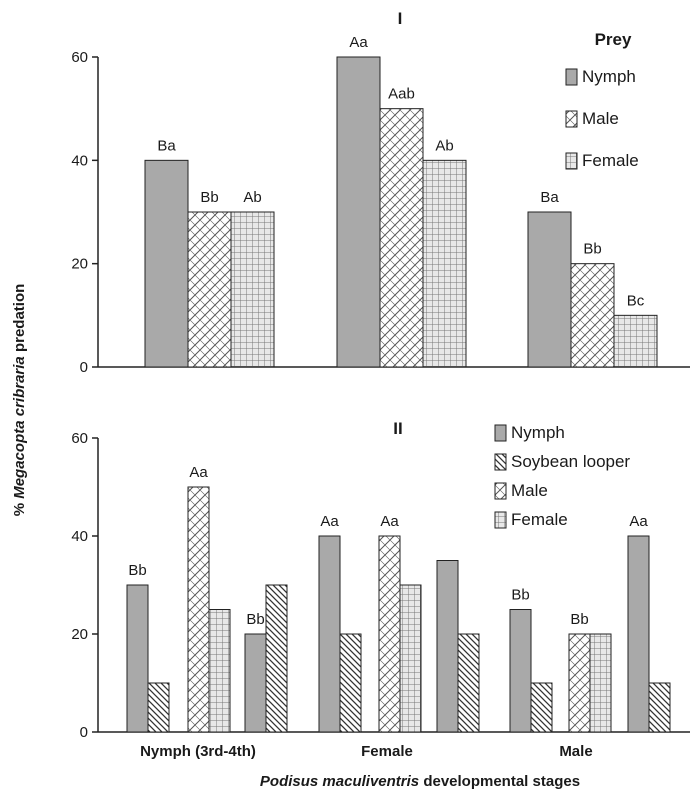 This screenshot has width=691, height=795. I want to click on bar-data-label: Bc, so click(636, 300).